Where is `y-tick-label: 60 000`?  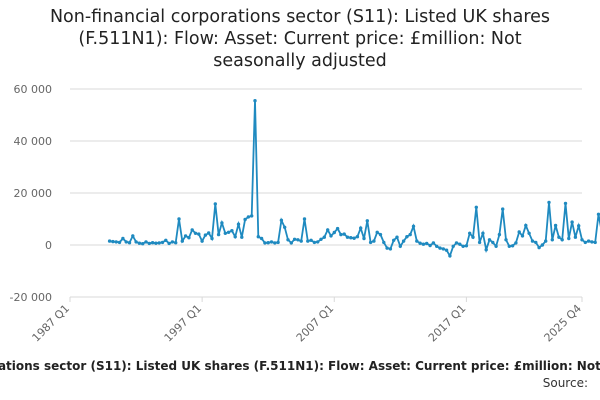 y-tick-label: 60 000 is located at coordinates (33, 89).